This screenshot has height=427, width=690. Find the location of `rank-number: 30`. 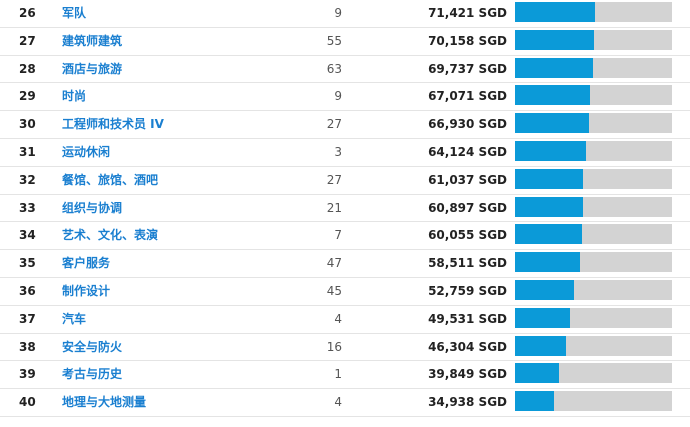

rank-number: 30 is located at coordinates (27, 124).